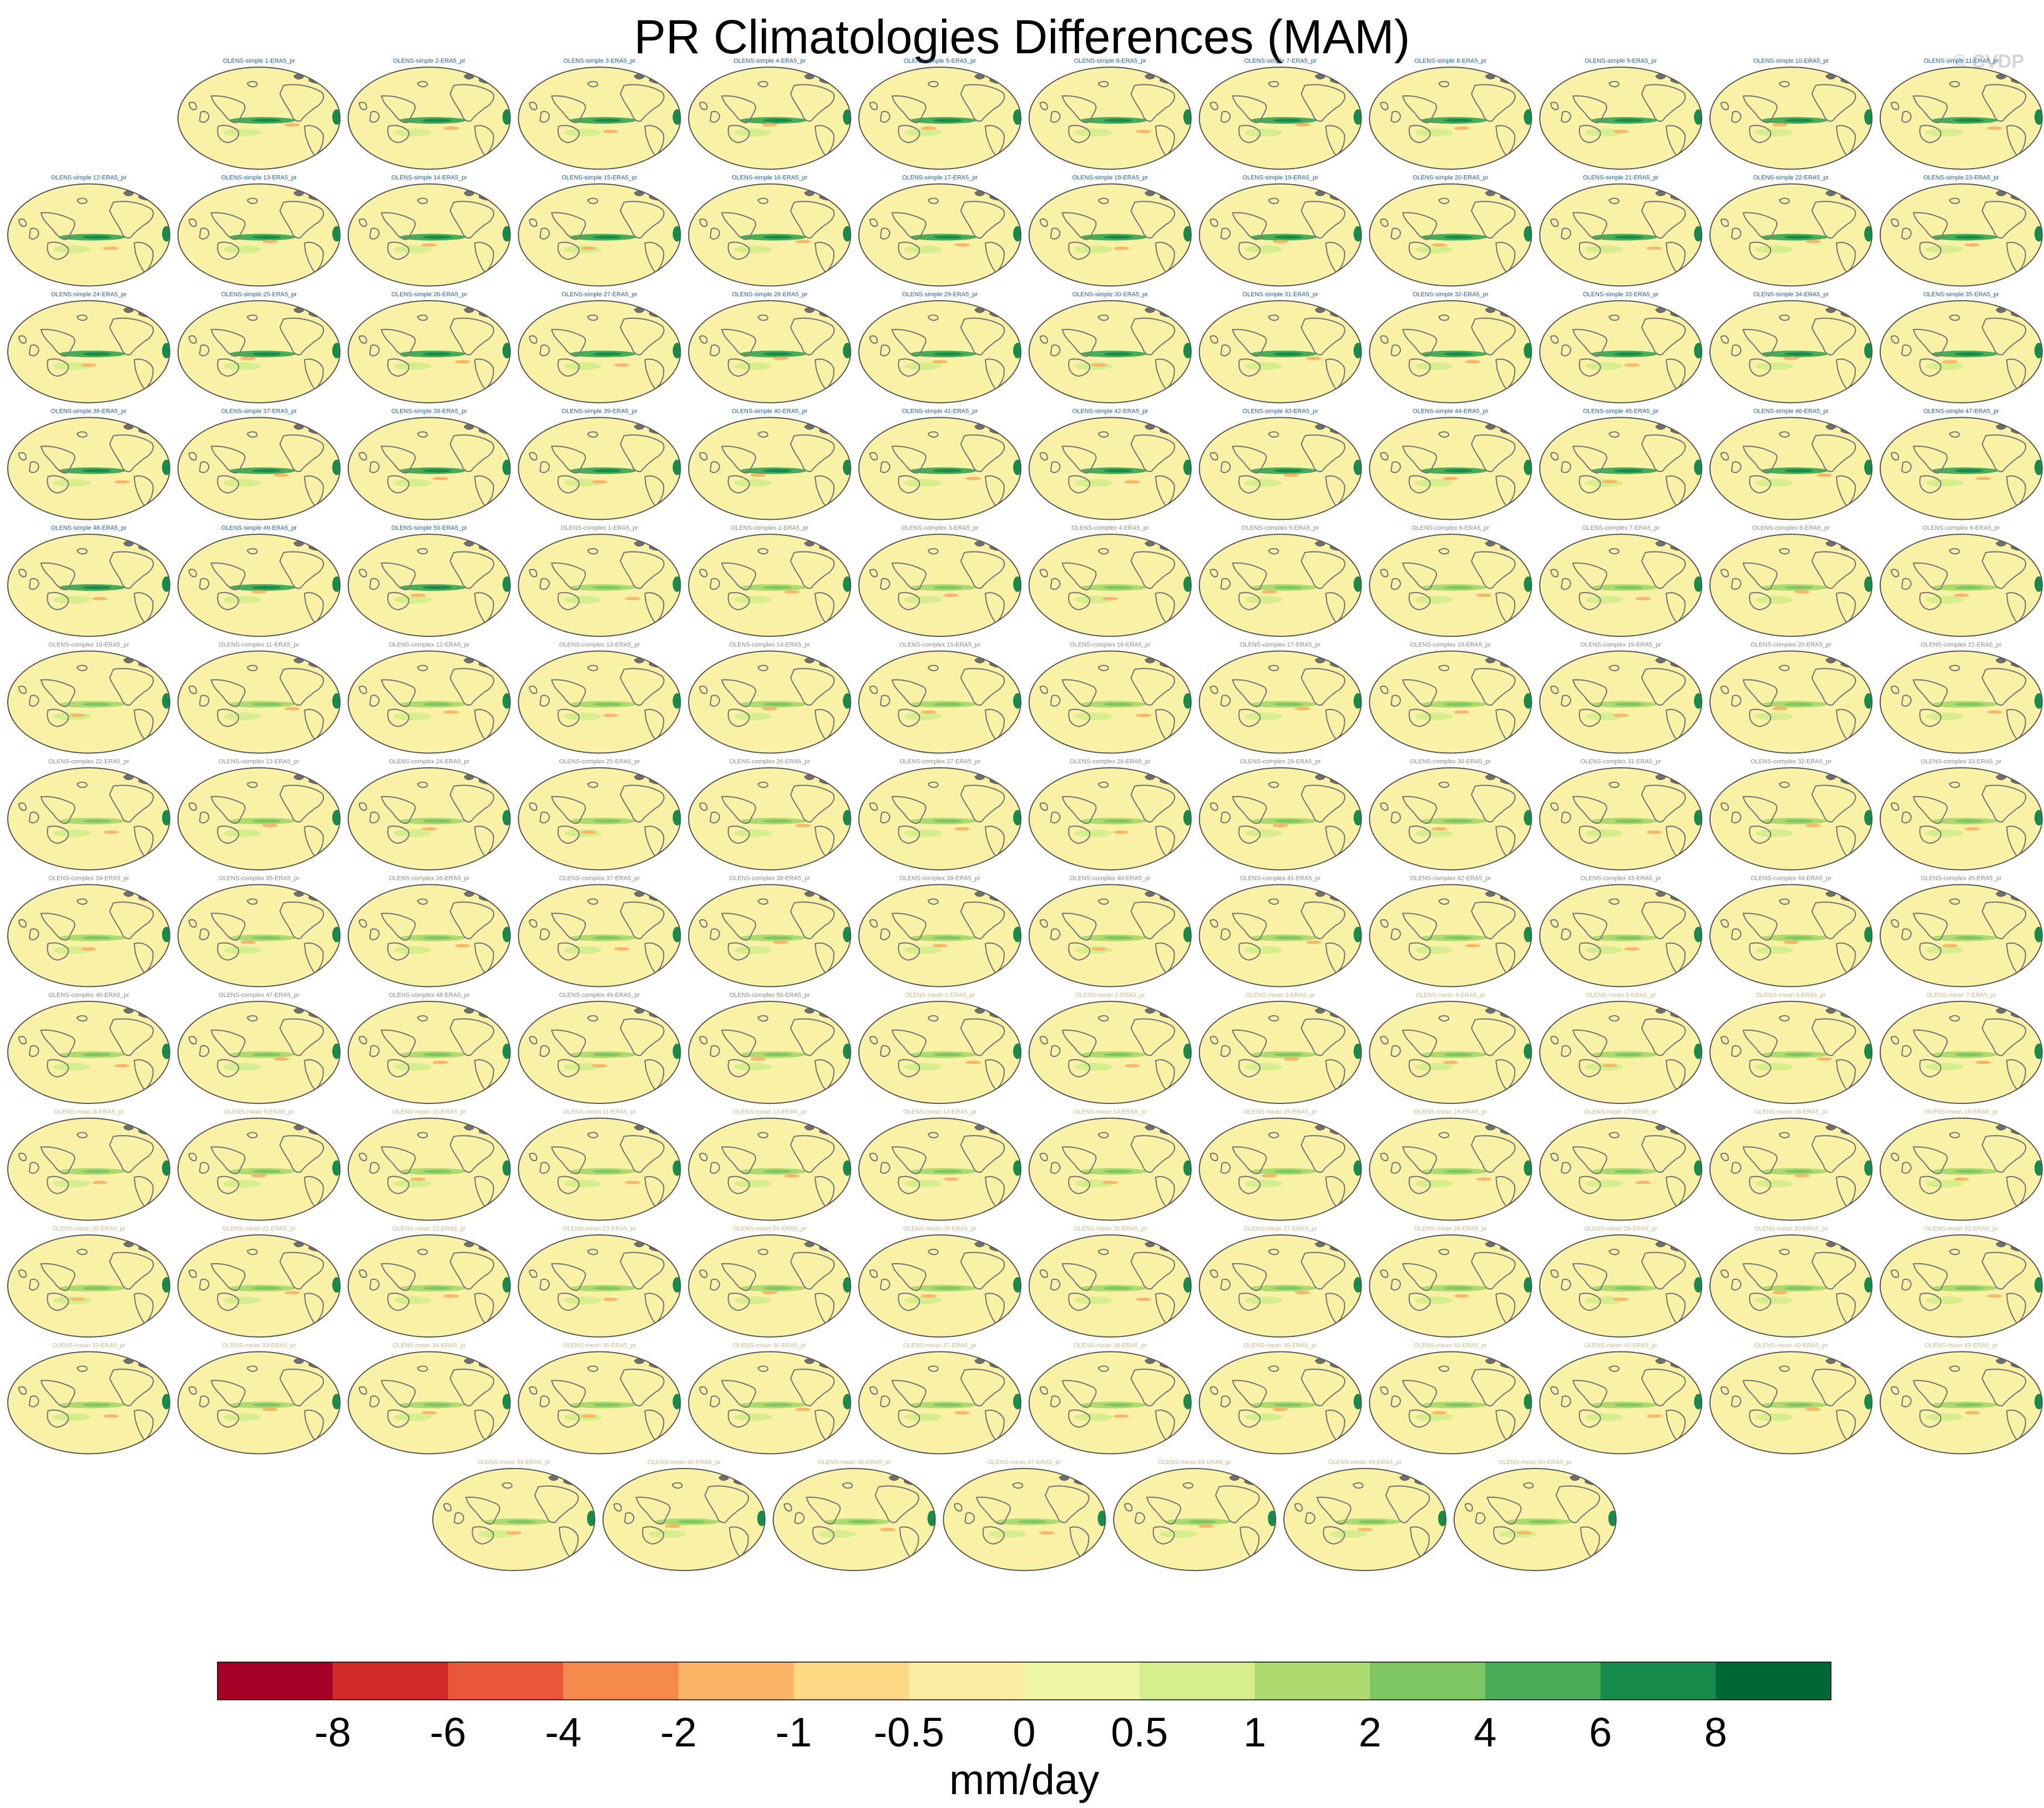 The height and width of the screenshot is (1808, 2044). Describe the element at coordinates (940, 1281) in the screenshot. I see `map-panel: OLENS-mean 25-ERA5_pr` at that location.